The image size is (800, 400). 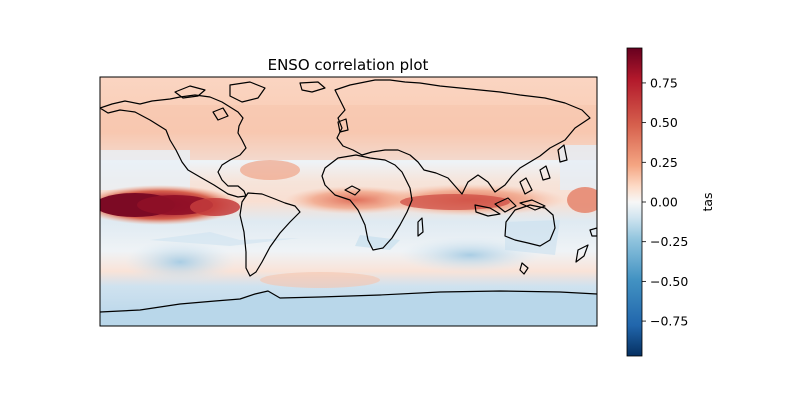 I want to click on colorbar-tick-label: 0.25, so click(x=664, y=162).